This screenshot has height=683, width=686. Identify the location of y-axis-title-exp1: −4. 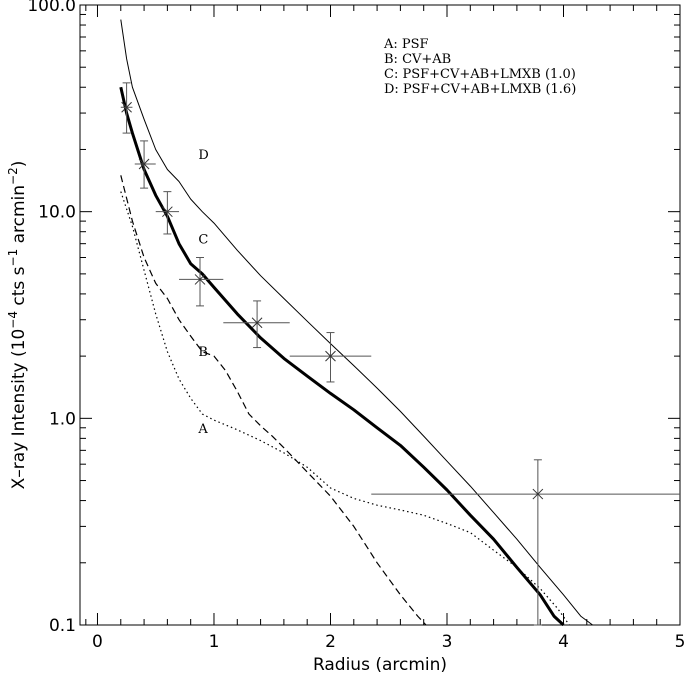
(13, 320).